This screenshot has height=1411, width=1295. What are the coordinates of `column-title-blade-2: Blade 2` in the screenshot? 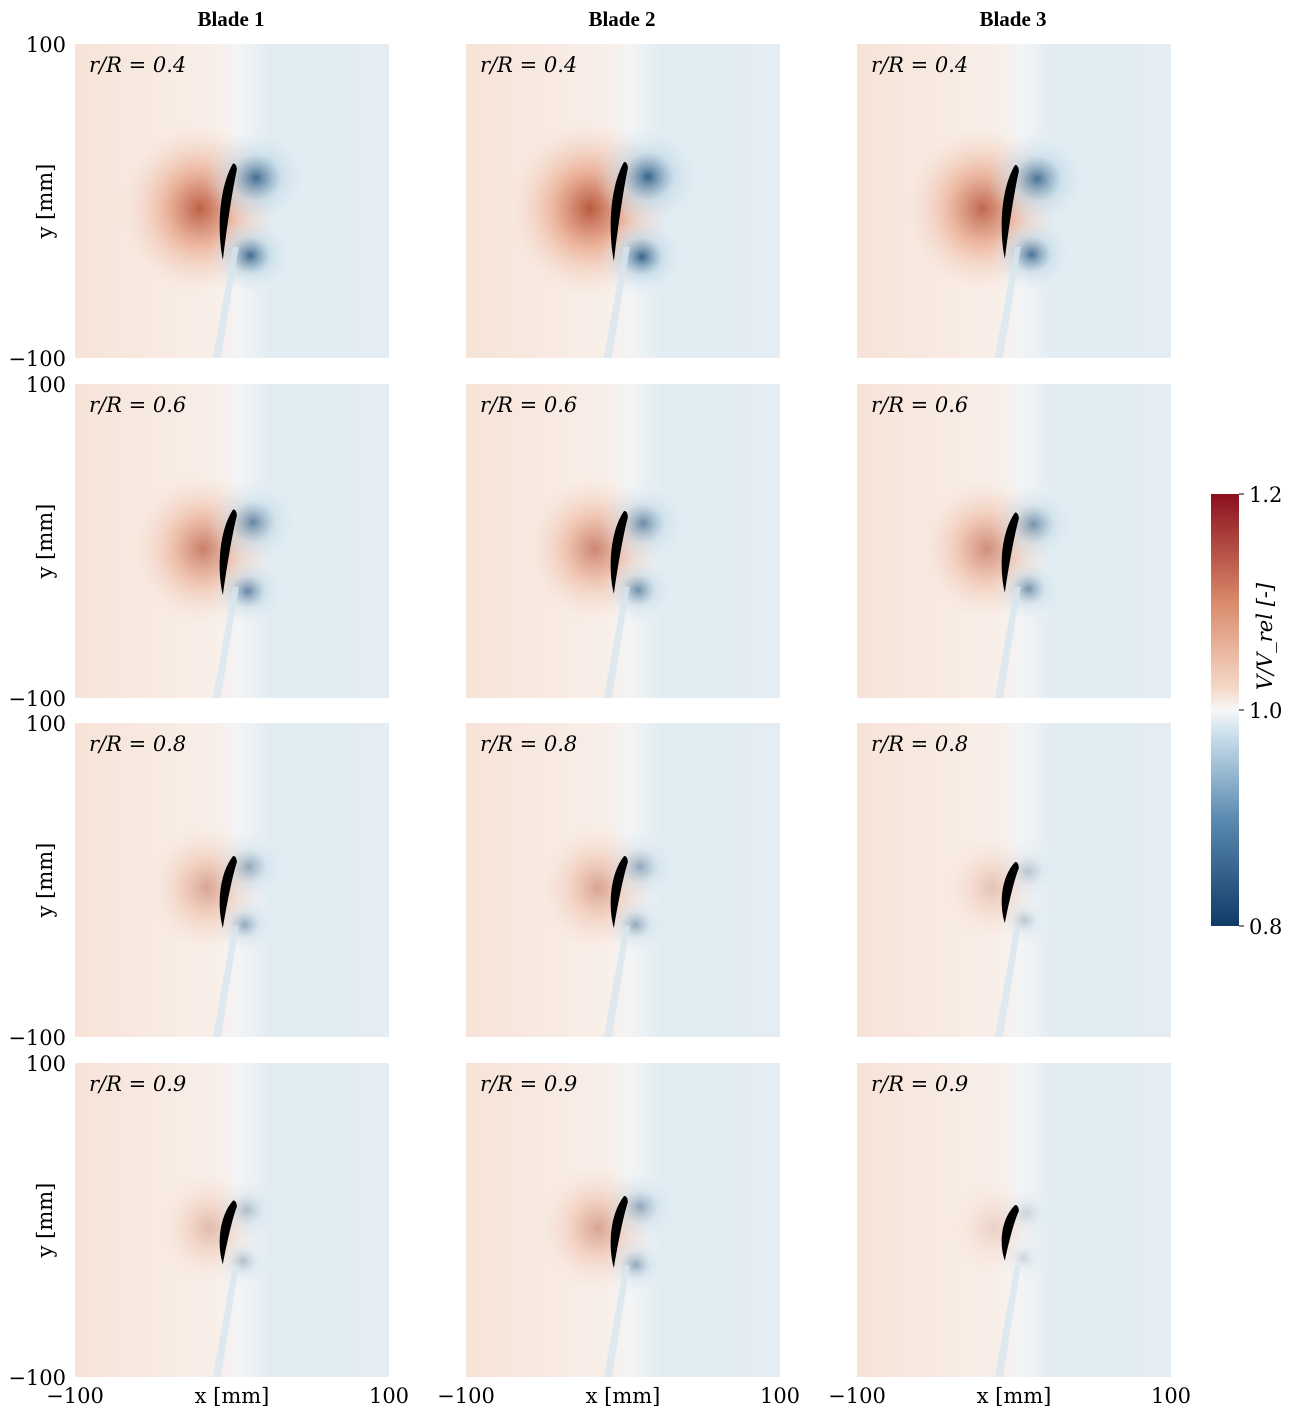 It's located at (621, 19).